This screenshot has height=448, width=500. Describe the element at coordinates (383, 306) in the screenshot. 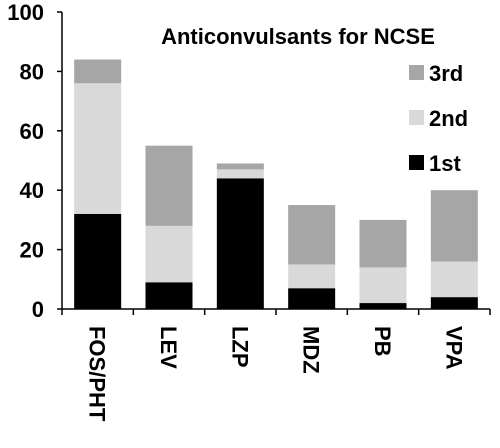

I see `bar-1st-PB` at that location.